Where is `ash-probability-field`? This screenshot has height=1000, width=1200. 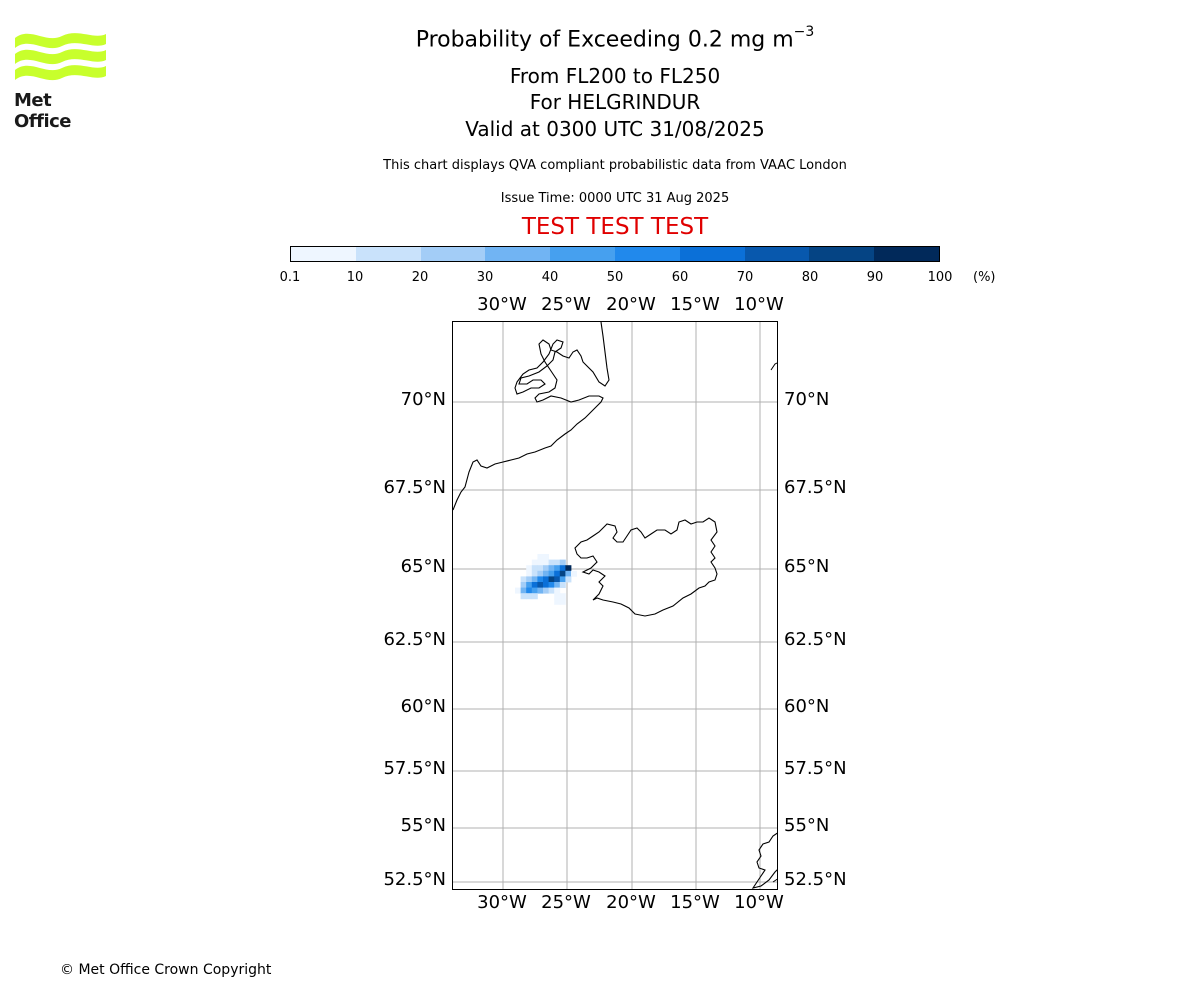 ash-probability-field is located at coordinates (546, 579).